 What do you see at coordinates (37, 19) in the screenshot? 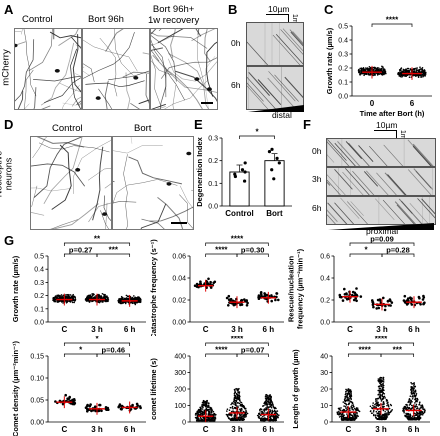
I see `panel-a-title-control: Control` at bounding box center [37, 19].